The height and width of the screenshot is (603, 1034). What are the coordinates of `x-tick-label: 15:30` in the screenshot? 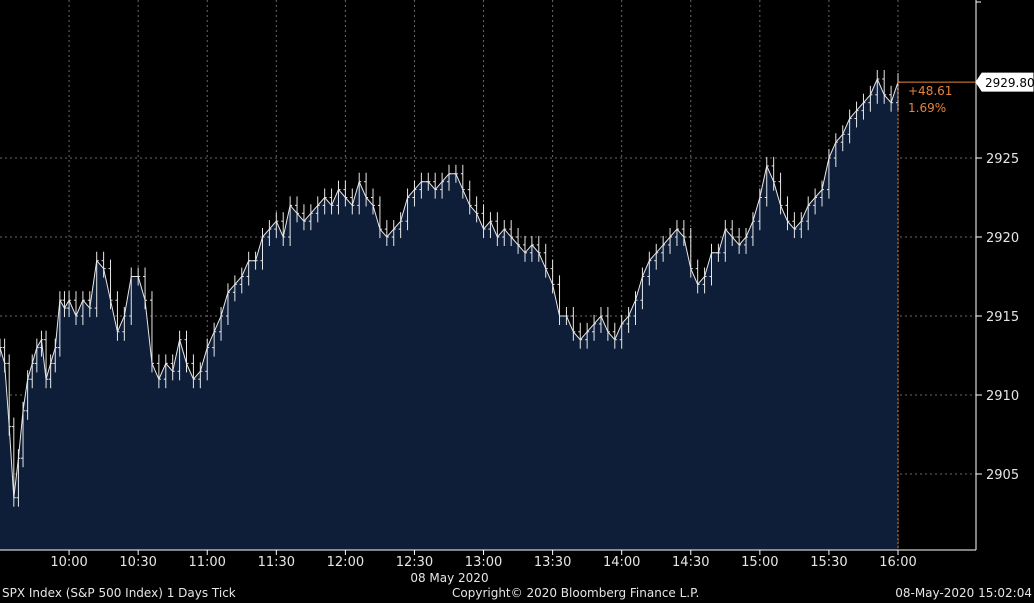 It's located at (828, 562).